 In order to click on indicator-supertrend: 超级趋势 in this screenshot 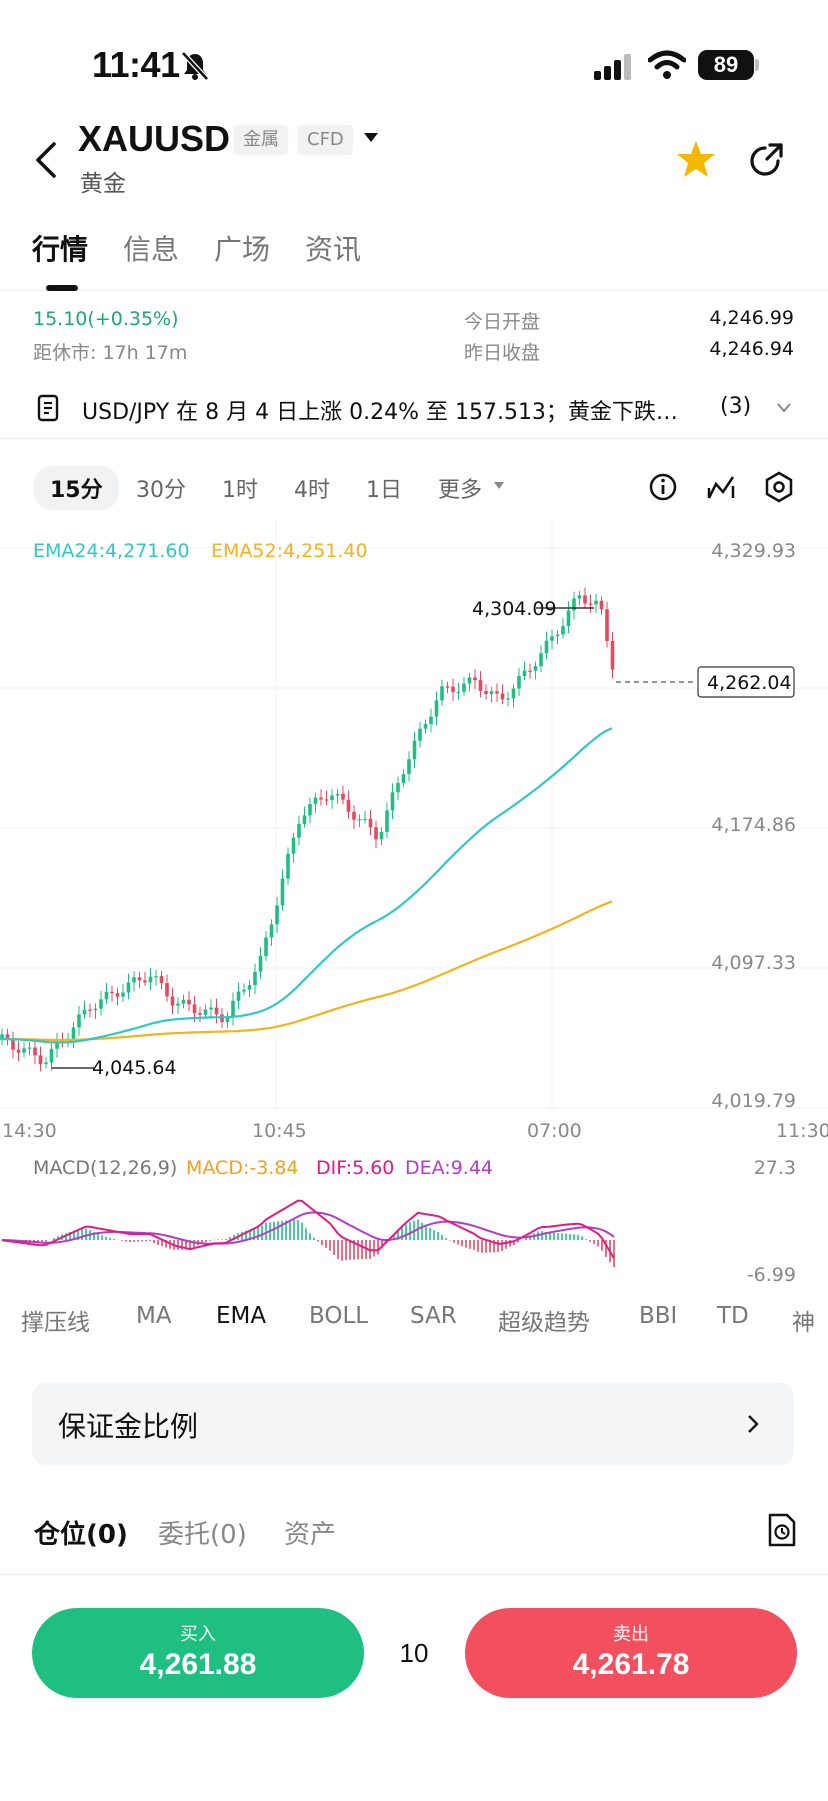, I will do `click(544, 1323)`.